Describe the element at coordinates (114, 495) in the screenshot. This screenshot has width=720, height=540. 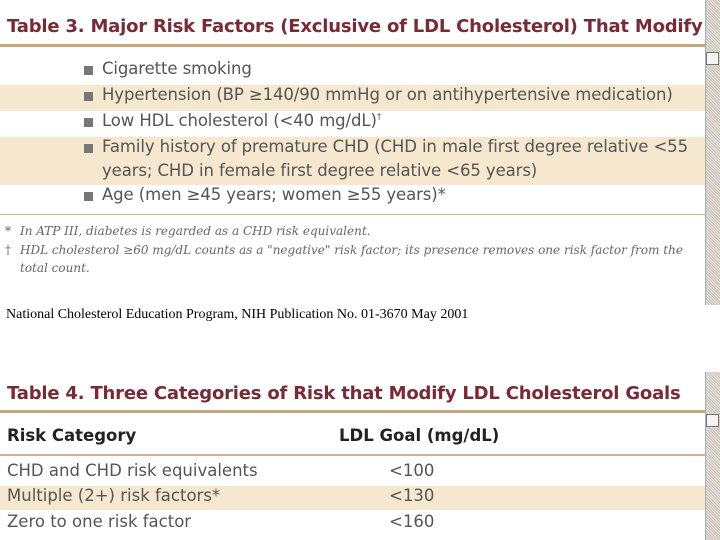
I see `table-row-category: Multiple (2+) risk factors*` at that location.